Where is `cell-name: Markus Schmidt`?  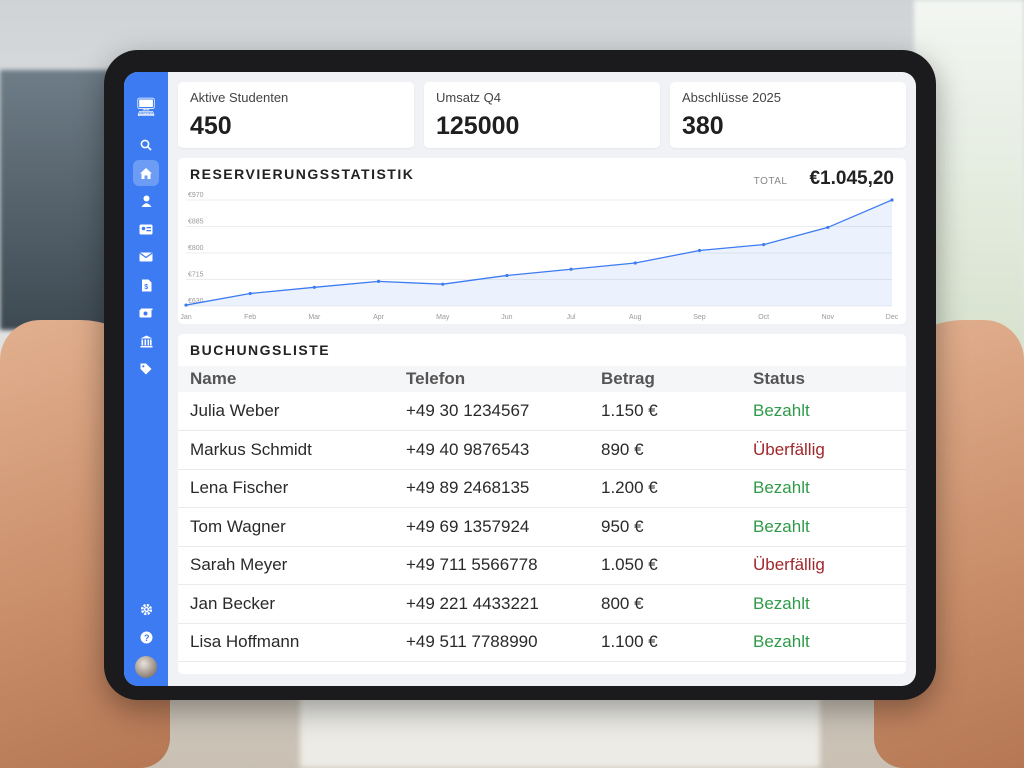
cell-name: Markus Schmidt is located at coordinates (286, 450).